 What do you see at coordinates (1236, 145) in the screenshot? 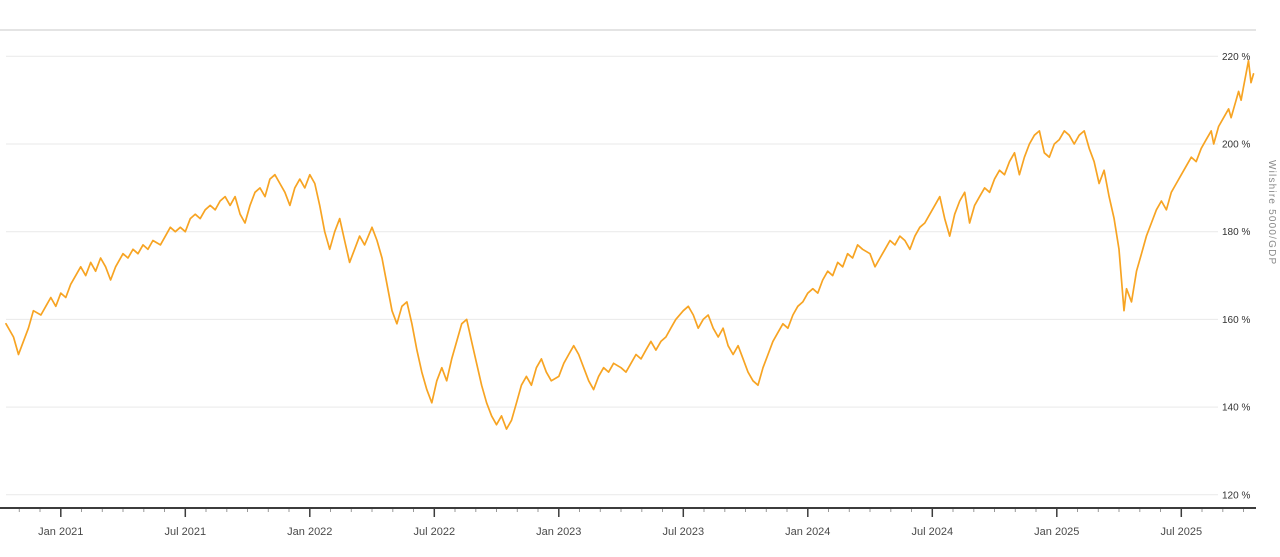
I see `y-tick-label: 200 %` at bounding box center [1236, 145].